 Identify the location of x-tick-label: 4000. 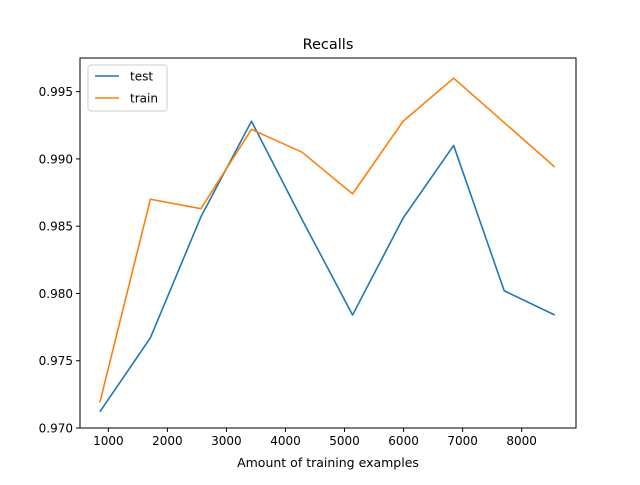
(285, 441).